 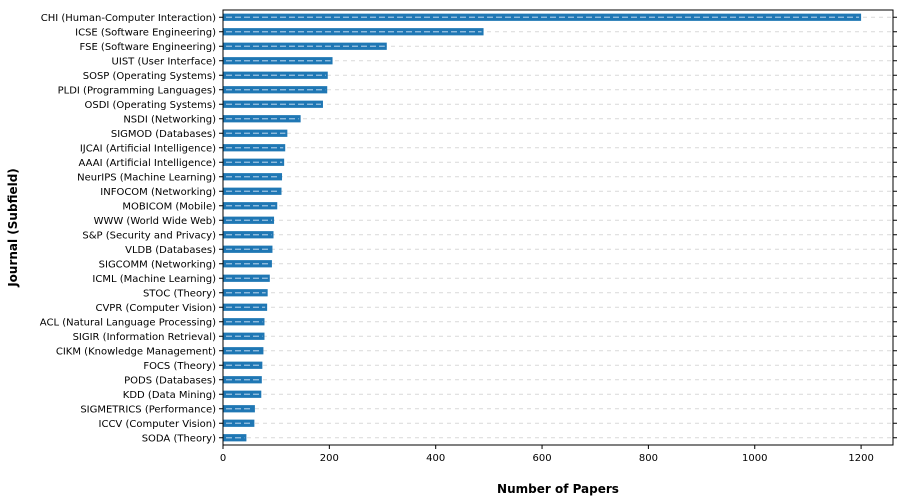 What do you see at coordinates (163, 134) in the screenshot?
I see `y-tick-label: SIGMOD (Databases)` at bounding box center [163, 134].